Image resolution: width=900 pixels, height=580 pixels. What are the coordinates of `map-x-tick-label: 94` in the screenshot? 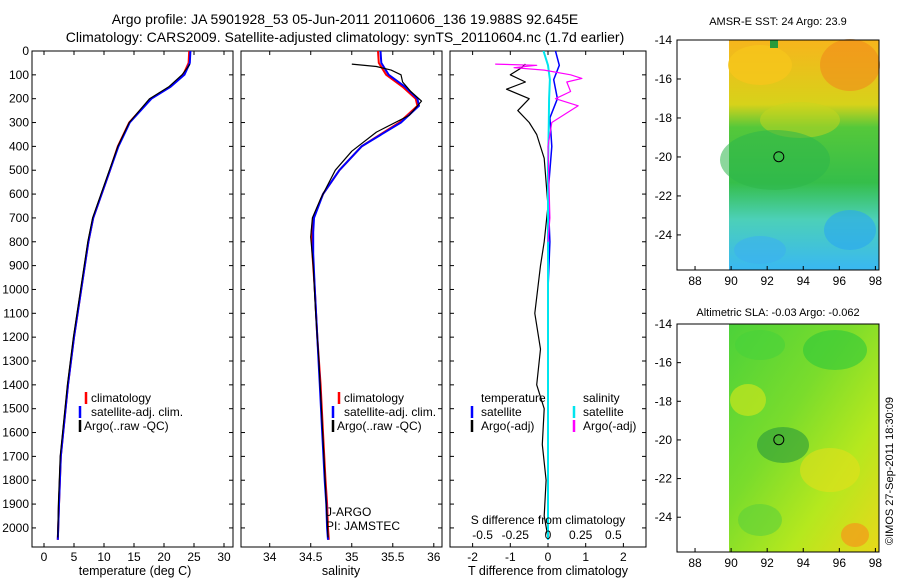 It's located at (804, 281).